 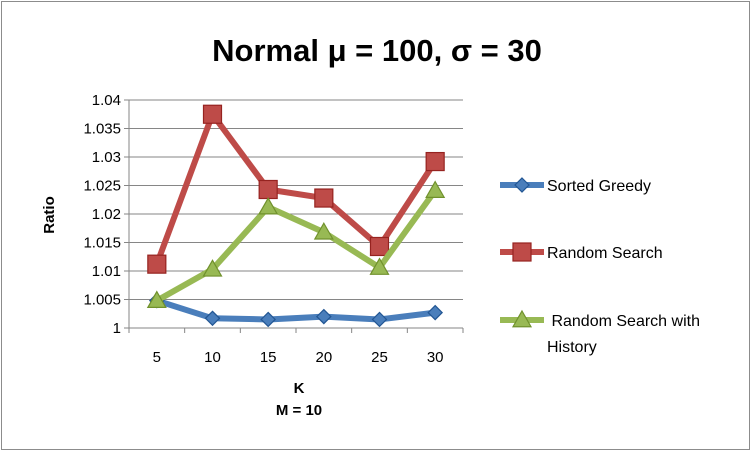 What do you see at coordinates (298, 357) in the screenshot?
I see `x-tick-labels: 5 10 15 20 25 30` at bounding box center [298, 357].